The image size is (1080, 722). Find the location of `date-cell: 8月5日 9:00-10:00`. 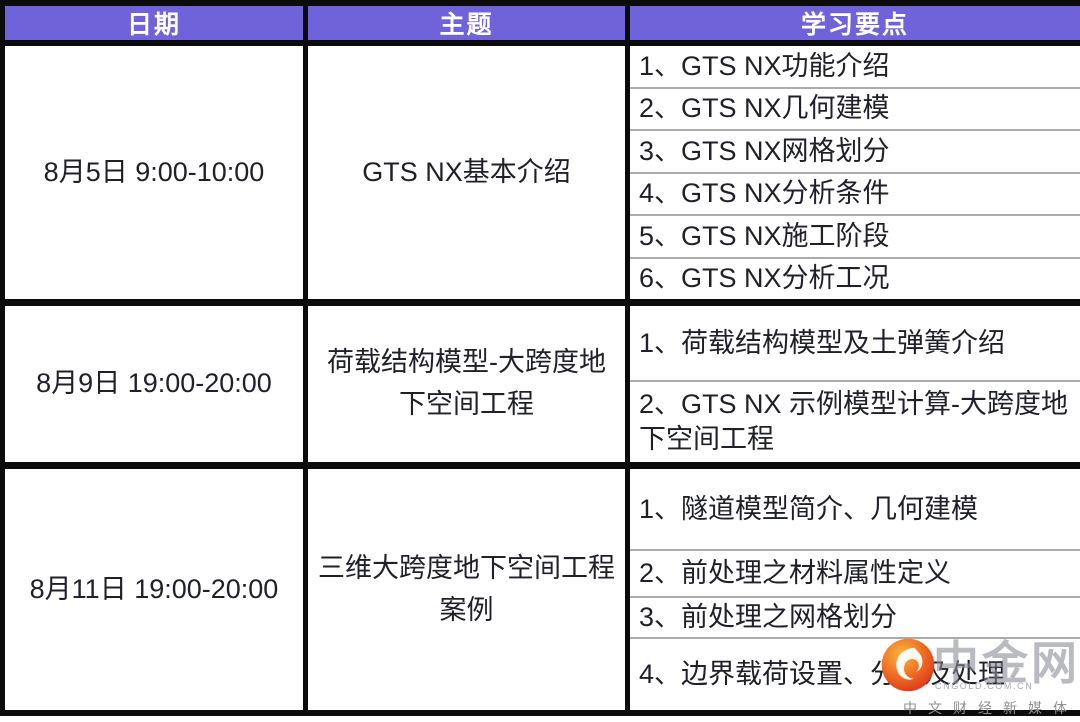

date-cell: 8月5日 9:00-10:00 is located at coordinates (156, 172).